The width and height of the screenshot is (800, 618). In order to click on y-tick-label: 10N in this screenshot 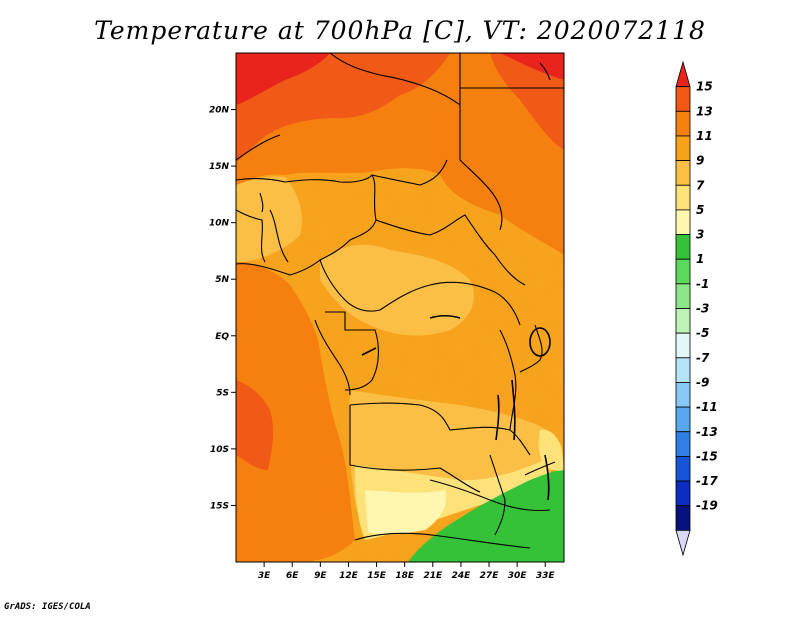, I will do `click(219, 224)`.